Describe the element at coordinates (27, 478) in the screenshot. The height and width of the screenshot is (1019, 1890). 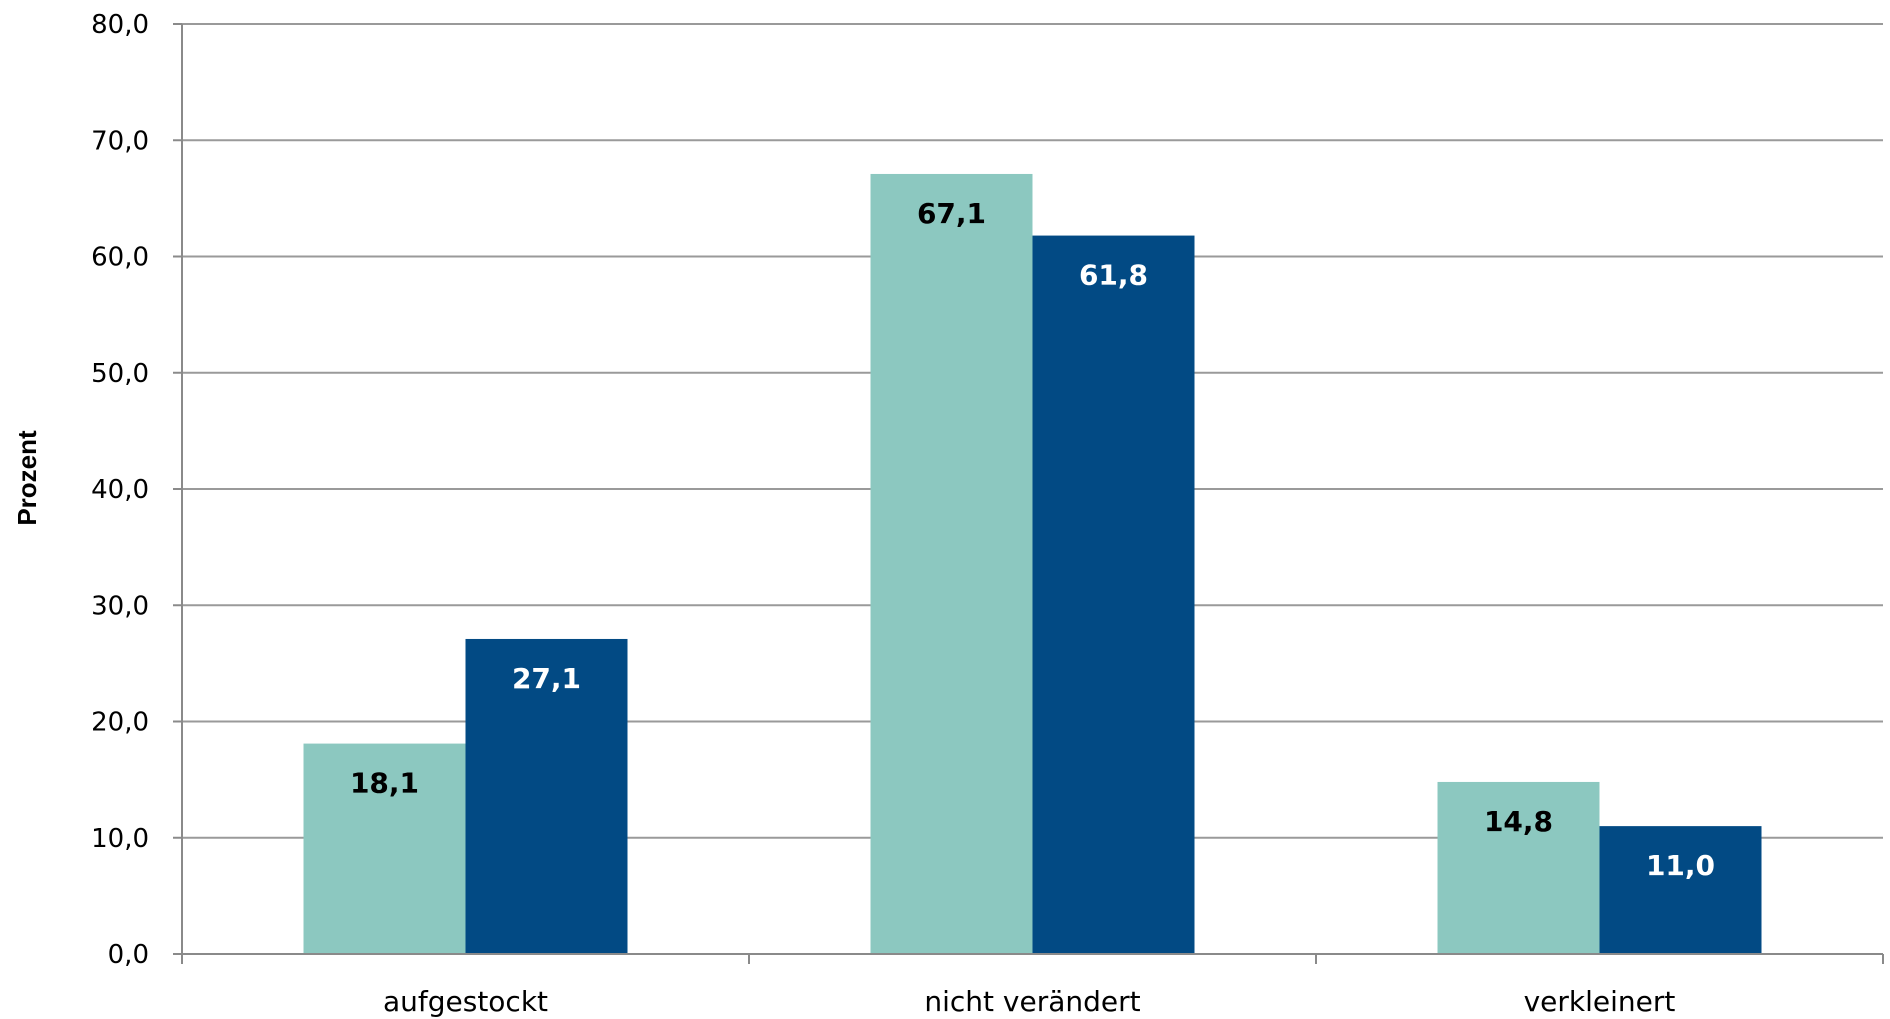
I see `y-axis-title: Prozent` at that location.